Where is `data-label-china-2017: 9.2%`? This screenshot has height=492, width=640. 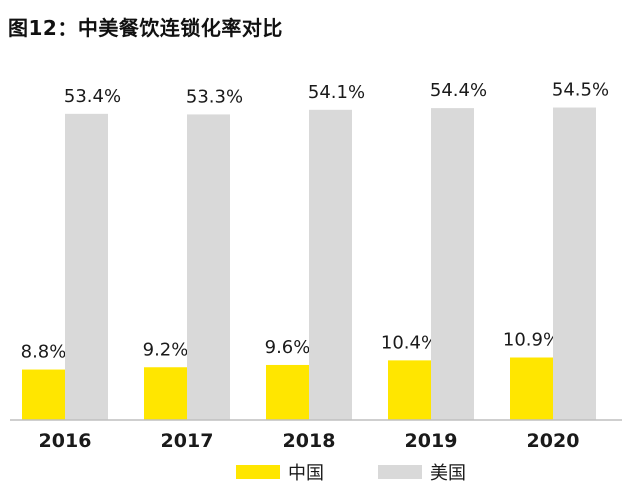
data-label-china-2017: 9.2% is located at coordinates (166, 349).